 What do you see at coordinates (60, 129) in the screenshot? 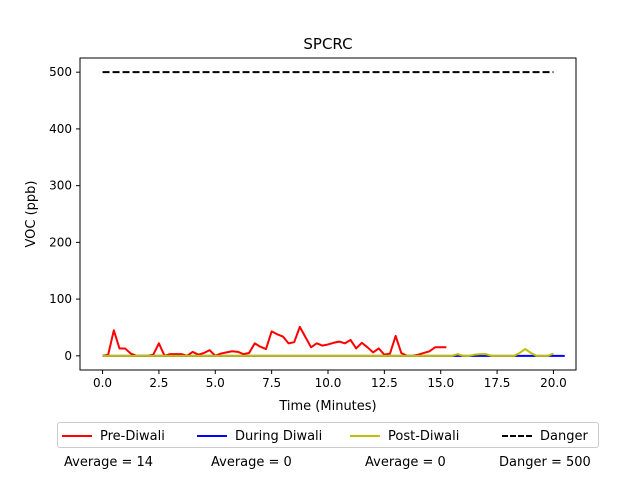
I see `y-tick-label: 400` at bounding box center [60, 129].